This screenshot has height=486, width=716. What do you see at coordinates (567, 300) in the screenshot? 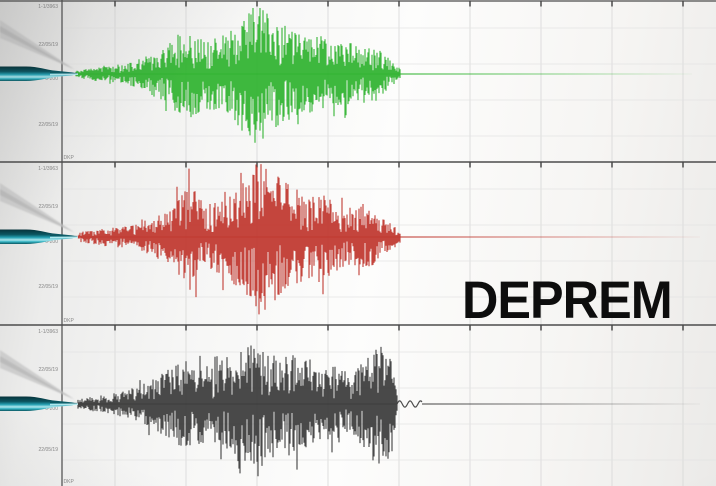
I see `headline-deprem: DEPREM` at bounding box center [567, 300].